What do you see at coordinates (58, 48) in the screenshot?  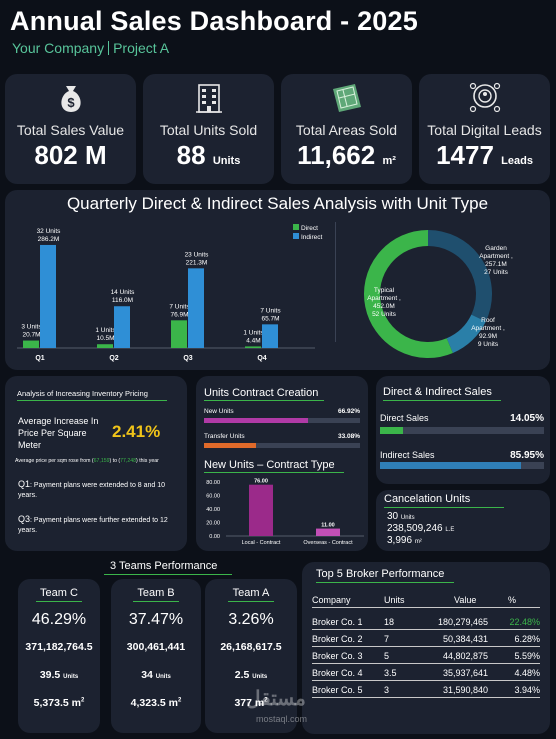 I see `company-name: Your Company` at bounding box center [58, 48].